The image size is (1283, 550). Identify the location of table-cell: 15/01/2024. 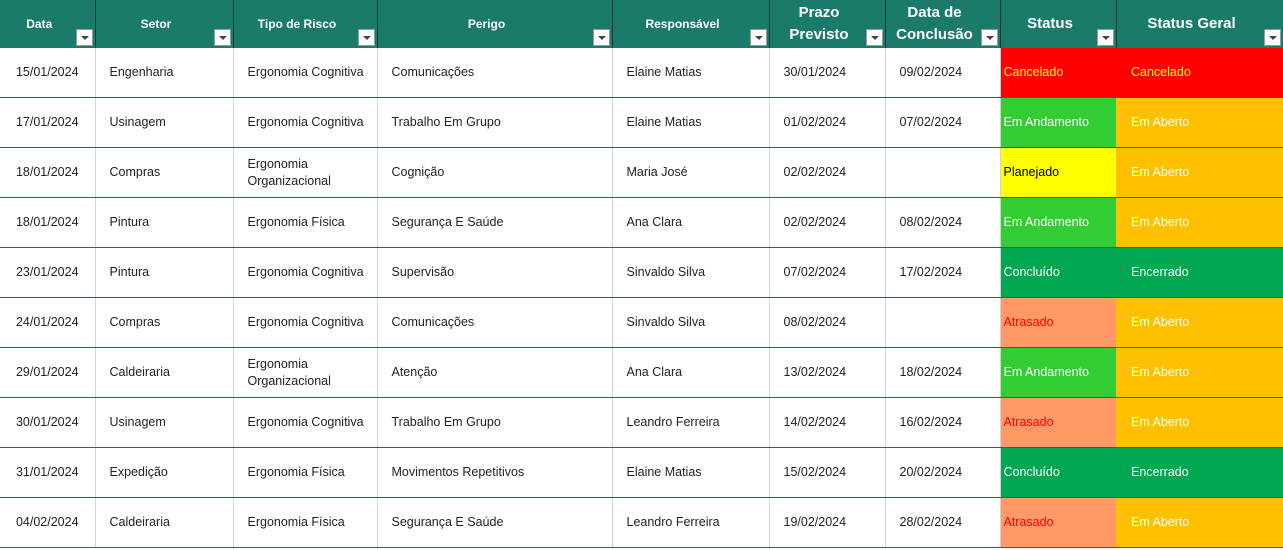
(48, 73).